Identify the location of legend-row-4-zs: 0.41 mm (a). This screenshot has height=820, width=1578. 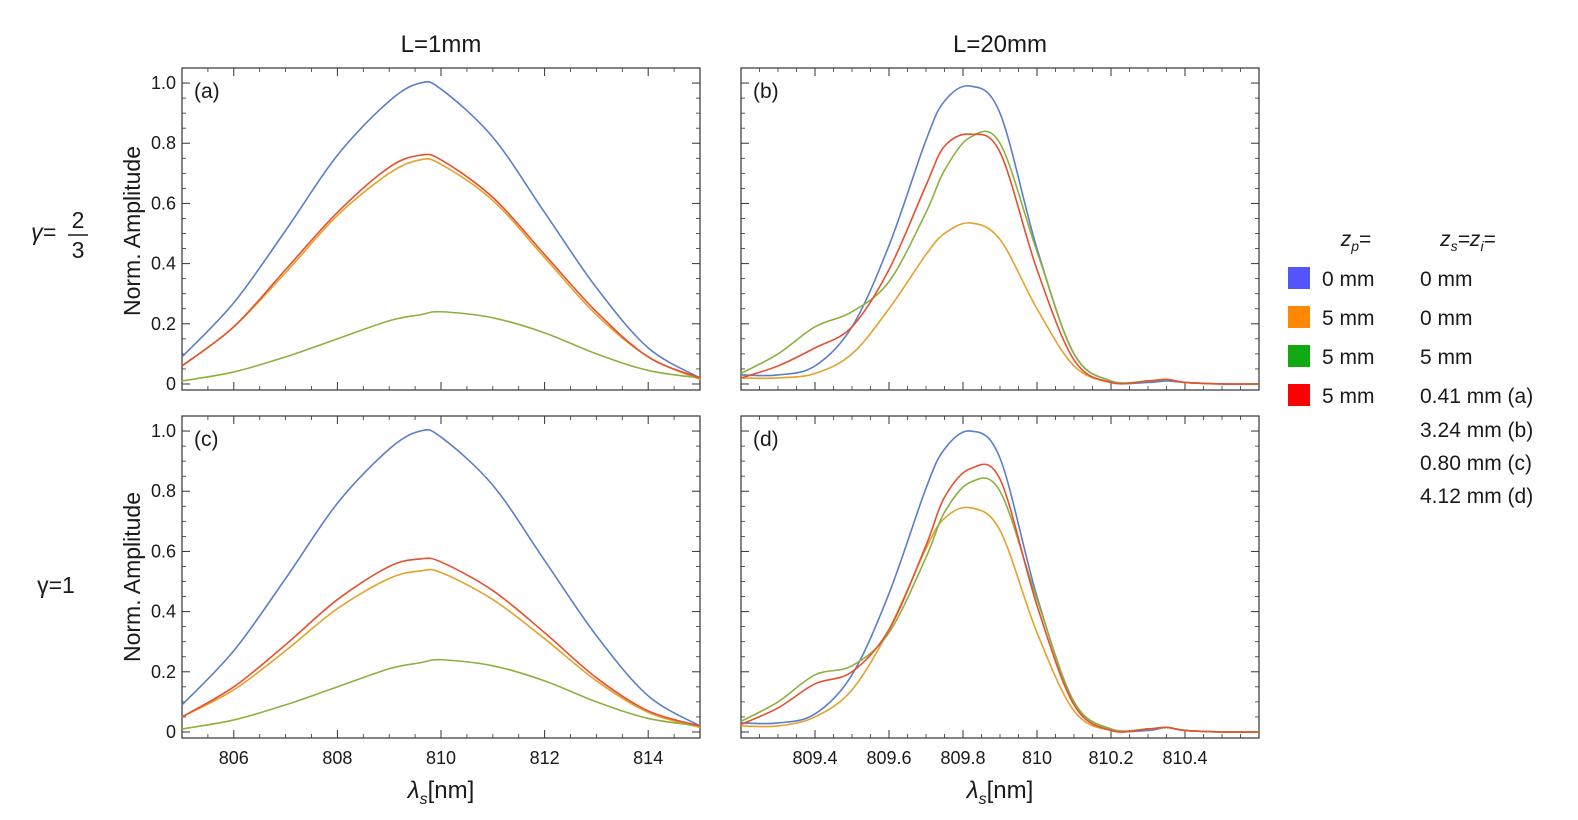
(1476, 396).